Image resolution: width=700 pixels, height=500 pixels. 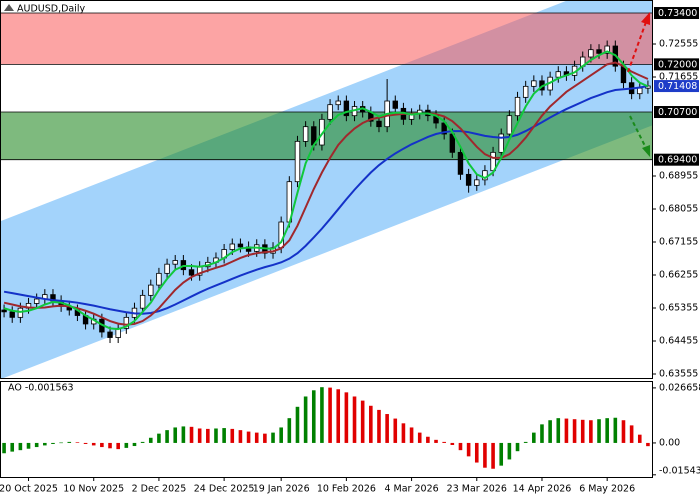 What do you see at coordinates (29, 489) in the screenshot?
I see `x-tick-label: 20 Oct 2025` at bounding box center [29, 489].